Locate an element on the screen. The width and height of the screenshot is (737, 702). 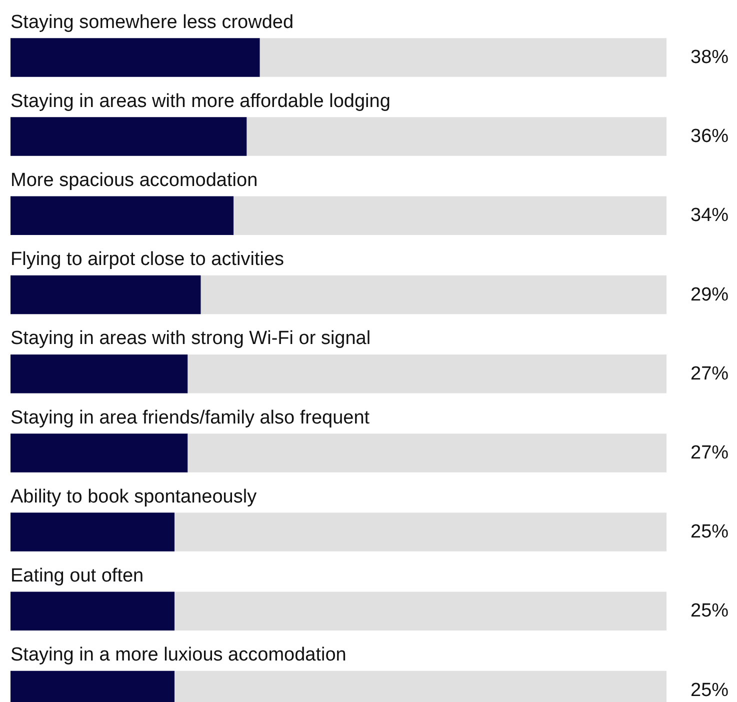
data-label: 34% is located at coordinates (709, 215).